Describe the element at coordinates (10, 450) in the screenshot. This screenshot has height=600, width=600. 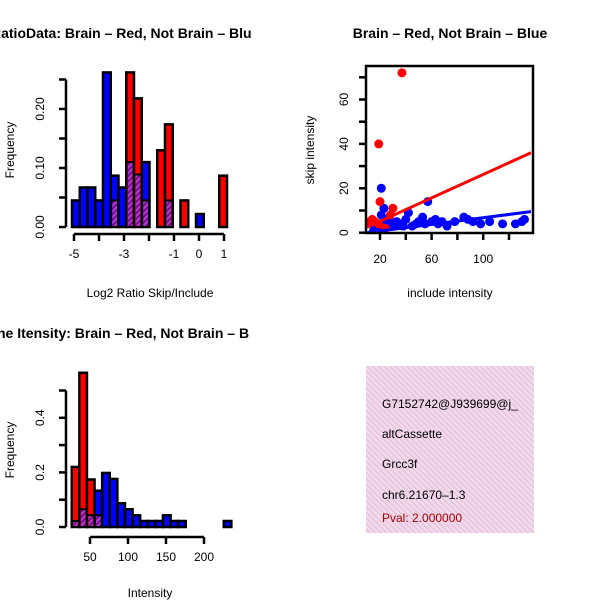
I see `chart3-ylabel: Frequency` at that location.